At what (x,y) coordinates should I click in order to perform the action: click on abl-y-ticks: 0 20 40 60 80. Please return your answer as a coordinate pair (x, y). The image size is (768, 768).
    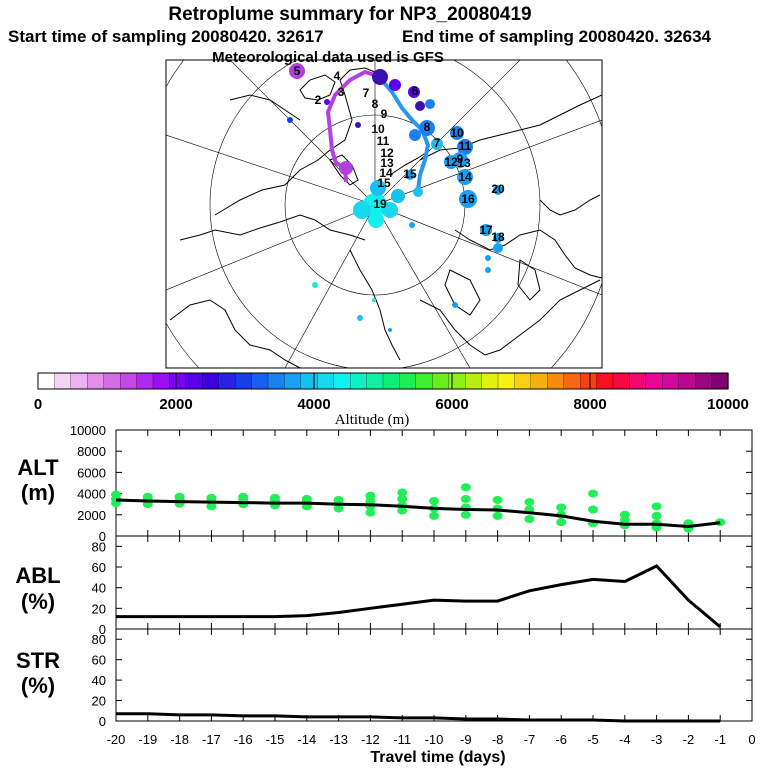
    Looking at the image, I should click on (422, 588).